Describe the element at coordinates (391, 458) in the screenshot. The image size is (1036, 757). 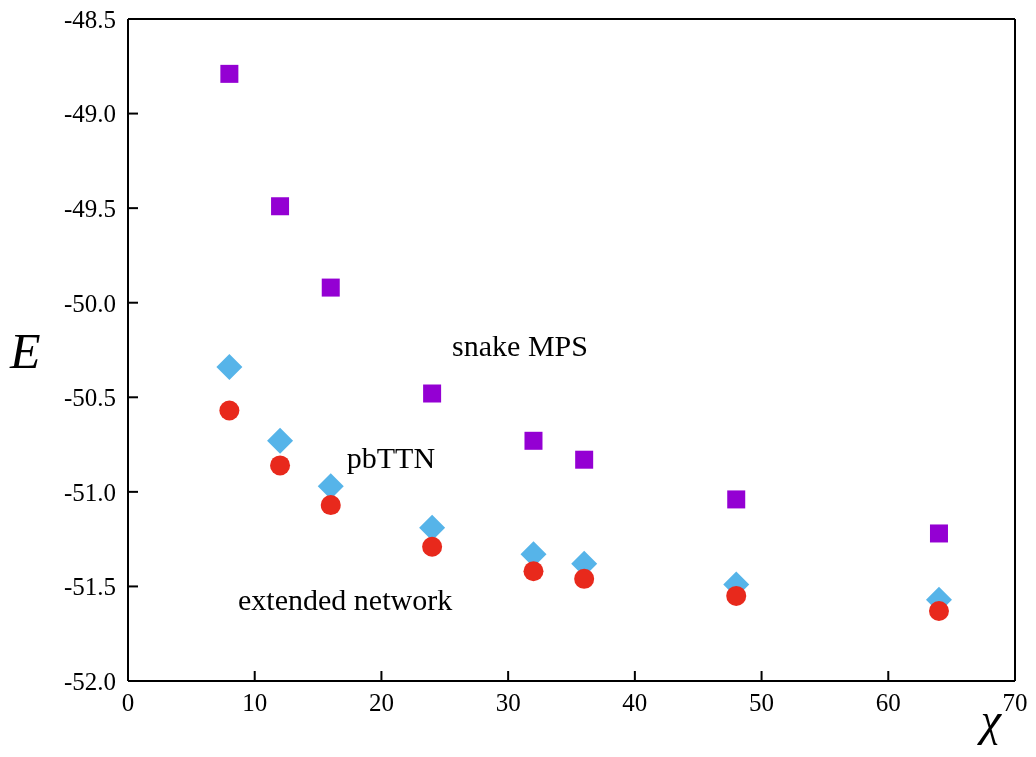
I see `series-label: pbTTN` at that location.